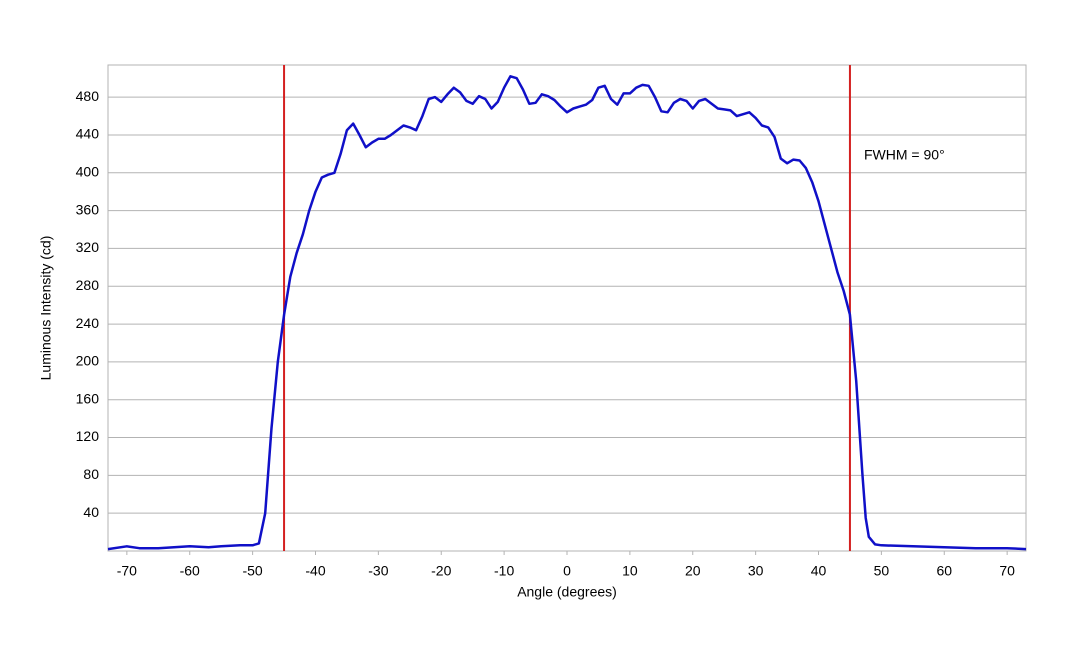  Describe the element at coordinates (567, 571) in the screenshot. I see `x-tick-label: 0` at that location.